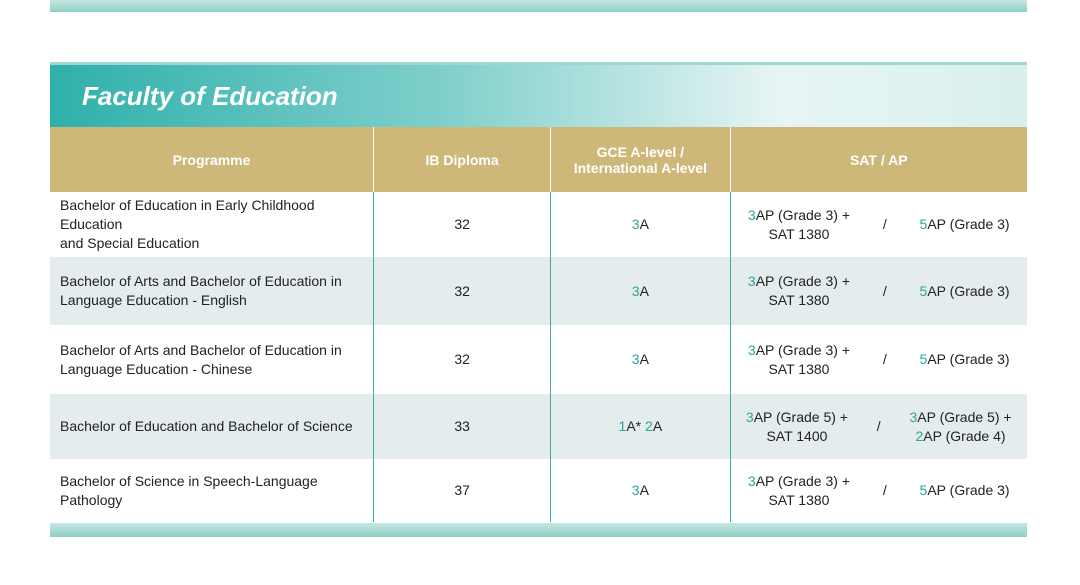 This screenshot has width=1080, height=585. I want to click on cell-line: 3AP (Grade 5) +, so click(960, 417).